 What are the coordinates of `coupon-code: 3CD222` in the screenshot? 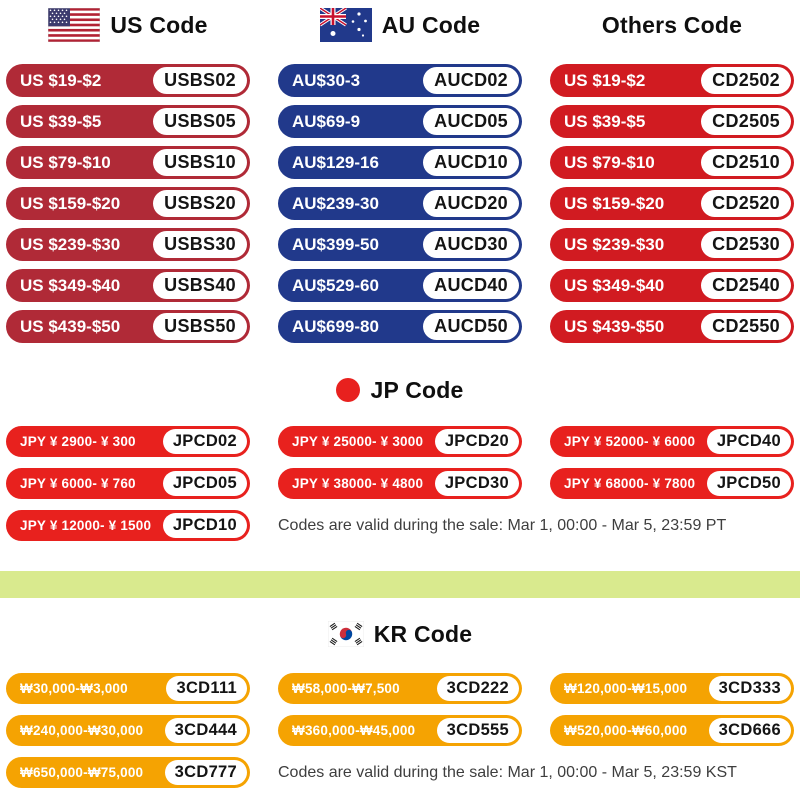 It's located at (477, 688).